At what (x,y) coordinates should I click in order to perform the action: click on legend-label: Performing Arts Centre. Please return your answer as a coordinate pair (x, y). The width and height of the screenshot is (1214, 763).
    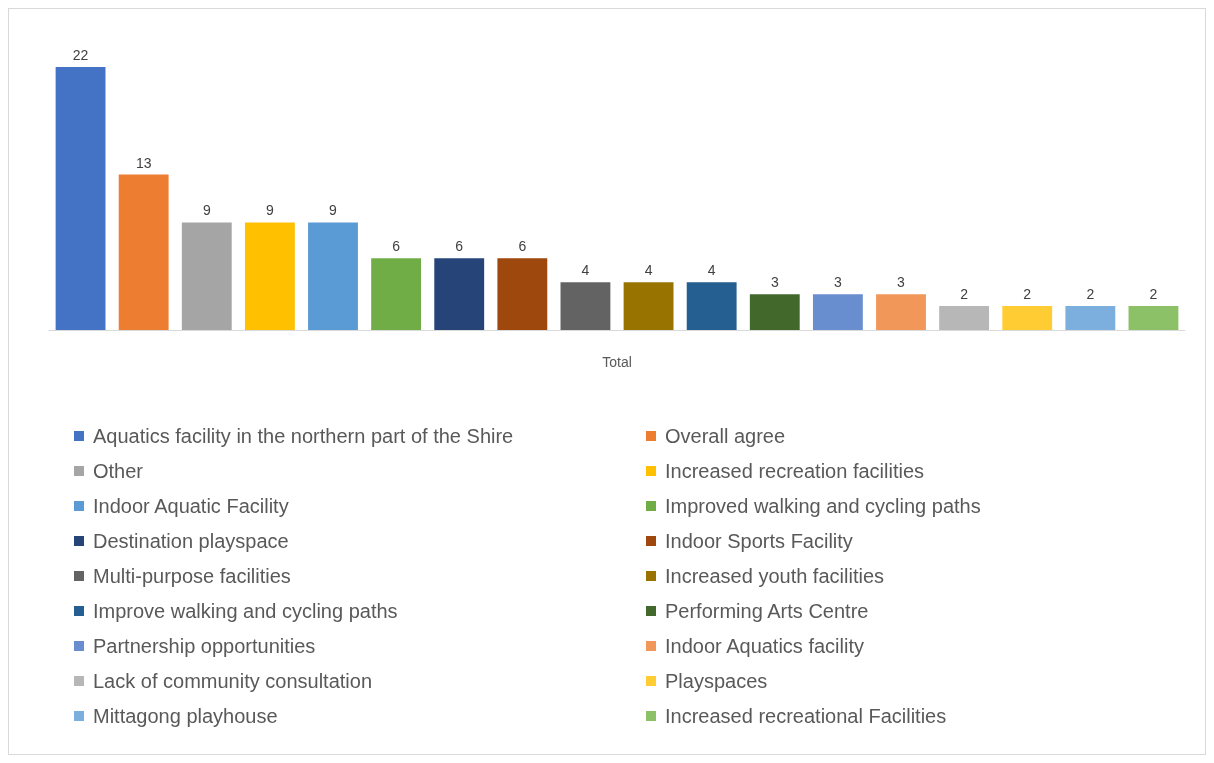
    Looking at the image, I should click on (767, 611).